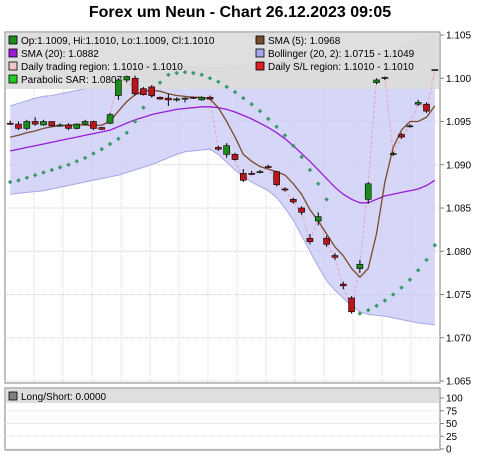 The height and width of the screenshot is (457, 480). I want to click on daily-sl-swatch, so click(260, 66).